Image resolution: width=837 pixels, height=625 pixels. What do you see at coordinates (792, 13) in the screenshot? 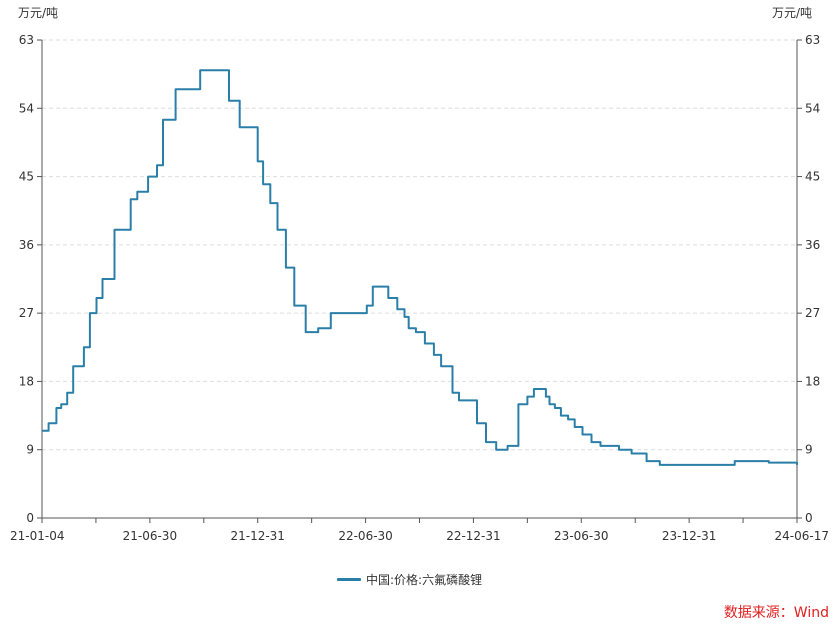
I see `right-unit-label: 万元/吨` at bounding box center [792, 13].